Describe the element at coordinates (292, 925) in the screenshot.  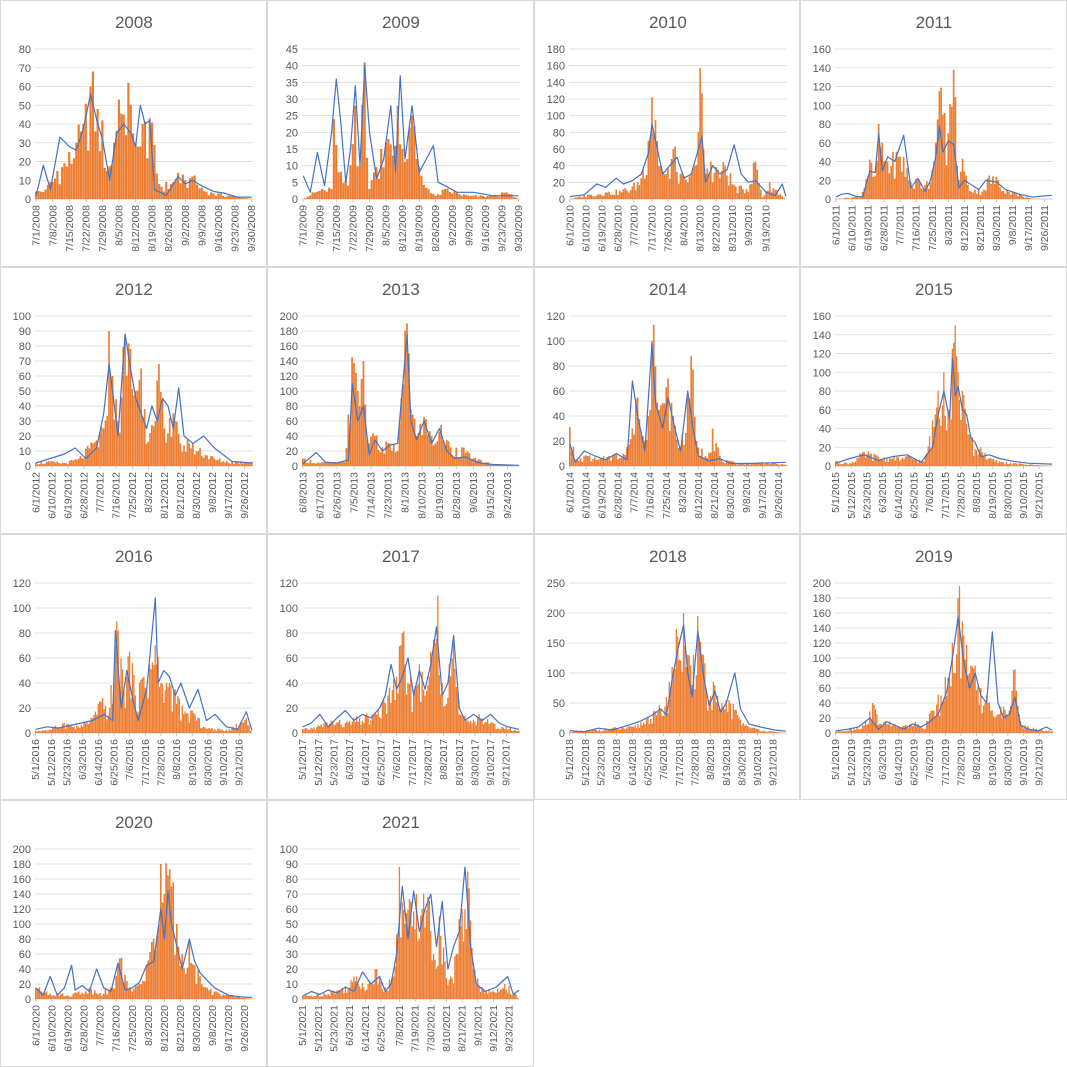
I see `y-tick-label: 50` at that location.